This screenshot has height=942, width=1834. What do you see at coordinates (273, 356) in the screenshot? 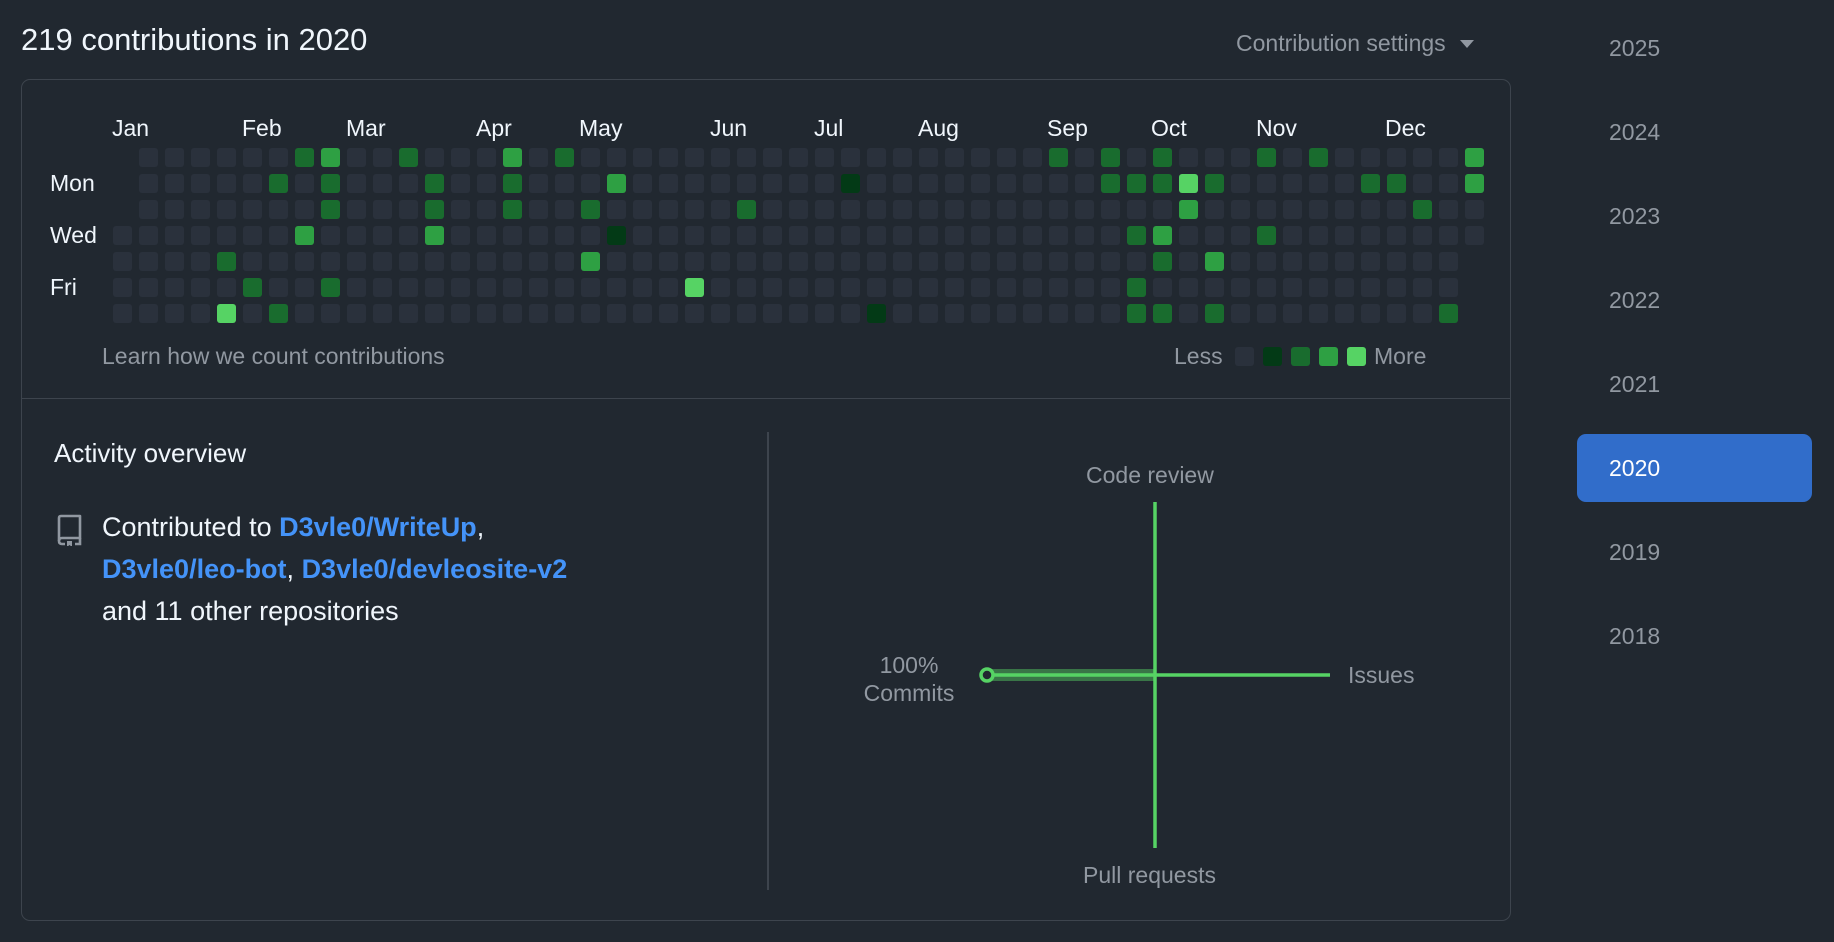
I see `learn-contributions-link: Learn how we count contributions` at bounding box center [273, 356].